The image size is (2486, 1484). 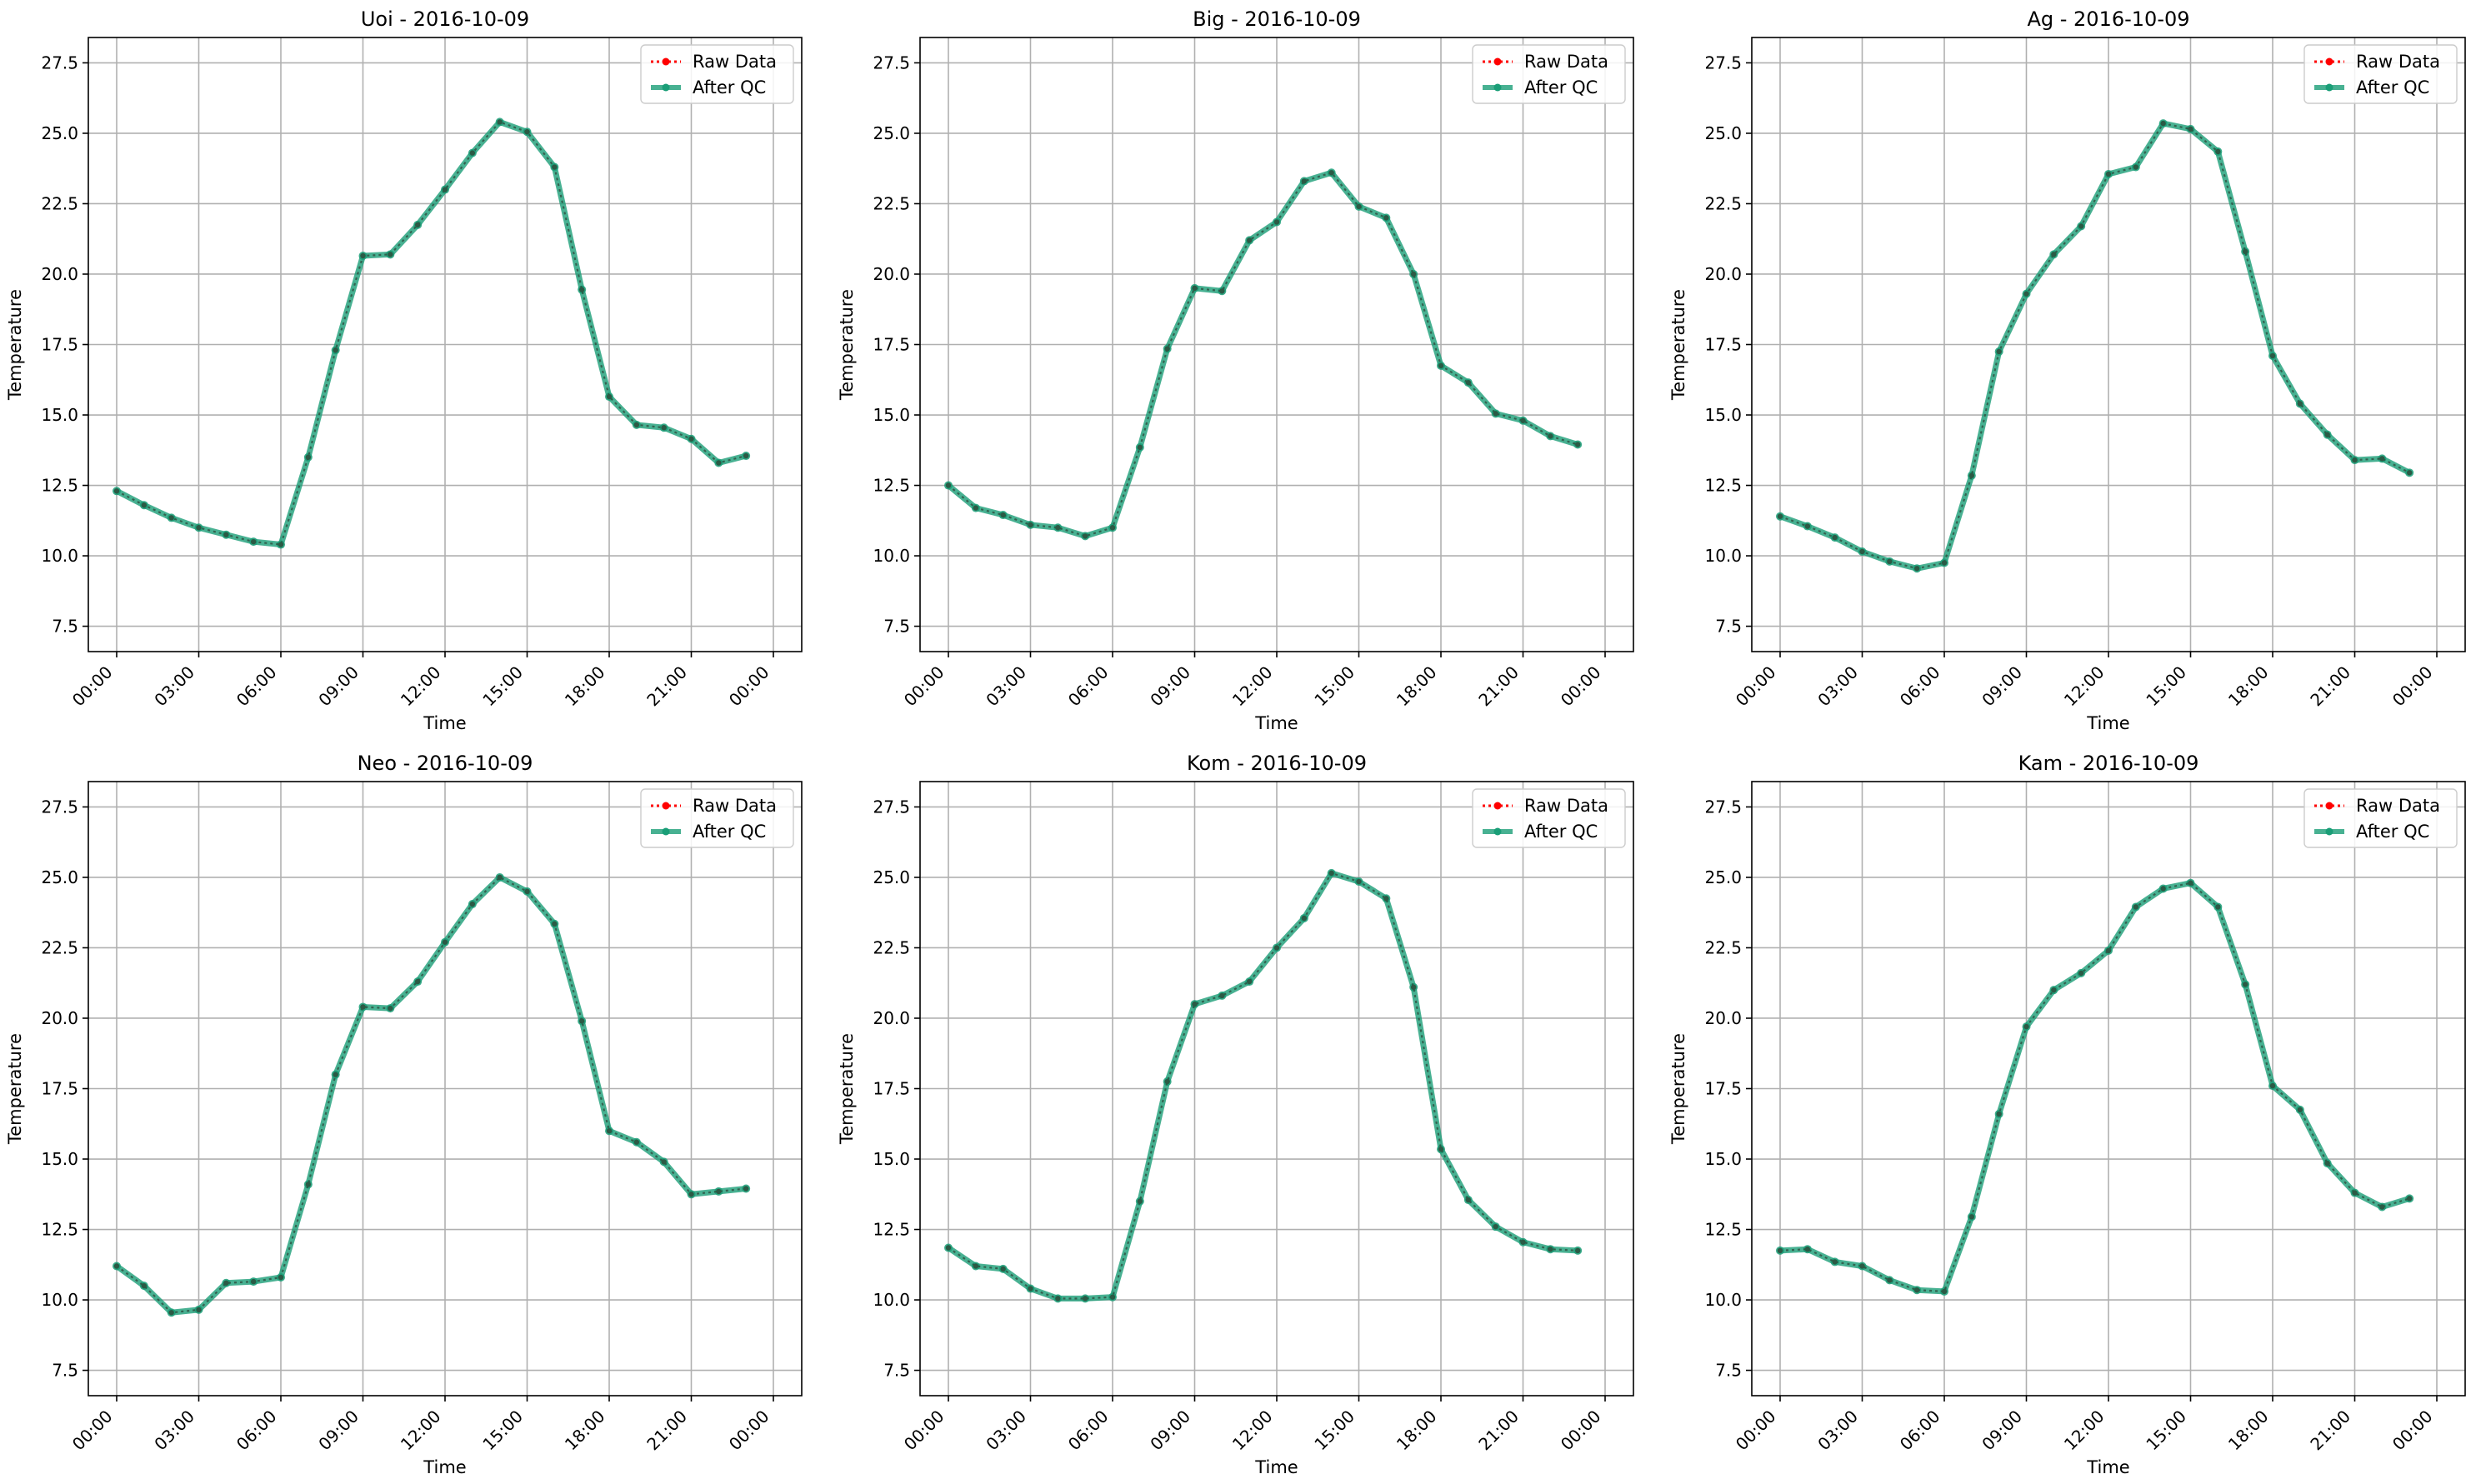 I want to click on axes-frame, so click(x=2108, y=344).